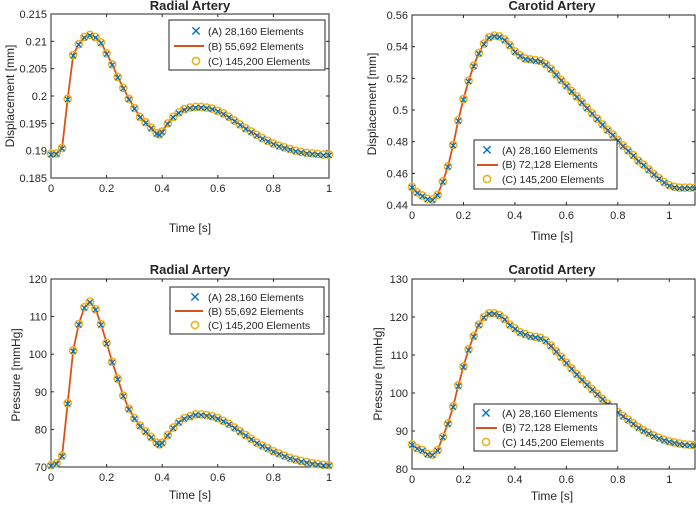 The height and width of the screenshot is (508, 696). Describe the element at coordinates (190, 495) in the screenshot. I see `x-axis-label: Time [s]` at that location.